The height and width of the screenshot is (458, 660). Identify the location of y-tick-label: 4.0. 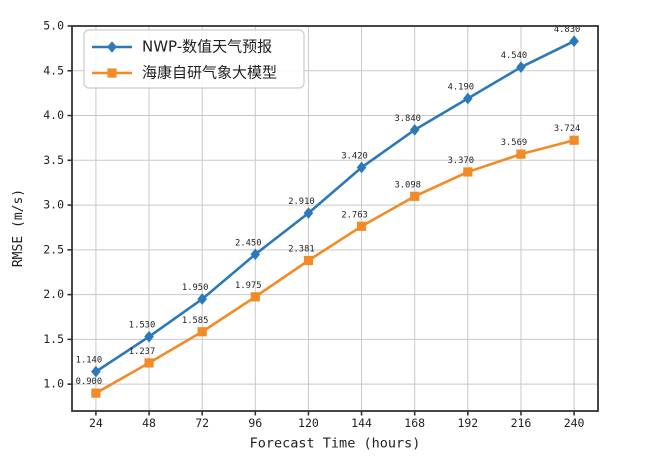
(53, 115).